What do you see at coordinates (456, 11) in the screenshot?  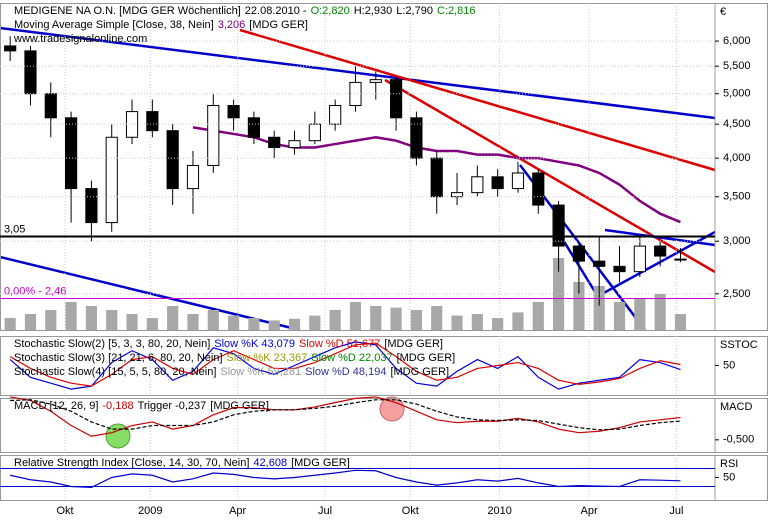 I see `ohlc-value: C:2,816` at bounding box center [456, 11].